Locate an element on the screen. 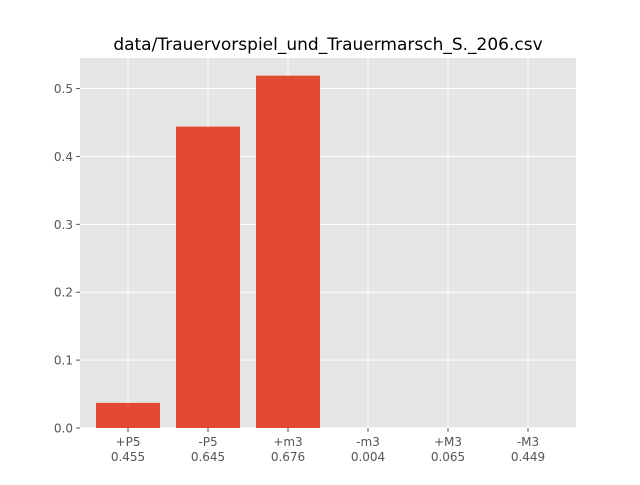 The image size is (640, 485). y-tick-label: 0.3 is located at coordinates (63, 225).